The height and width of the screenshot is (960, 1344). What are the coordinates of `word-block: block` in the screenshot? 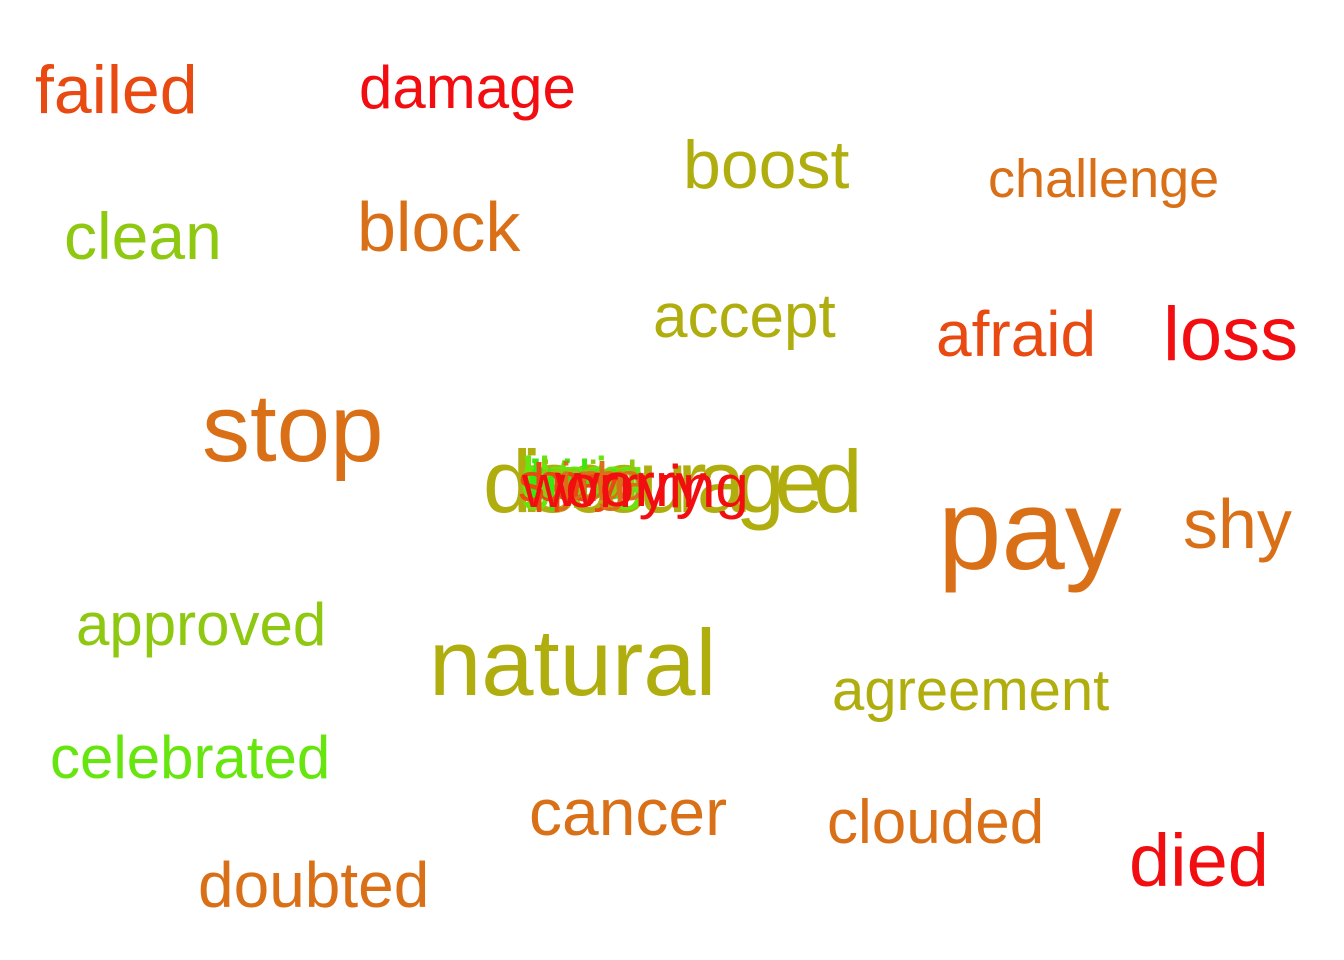 It's located at (439, 227).